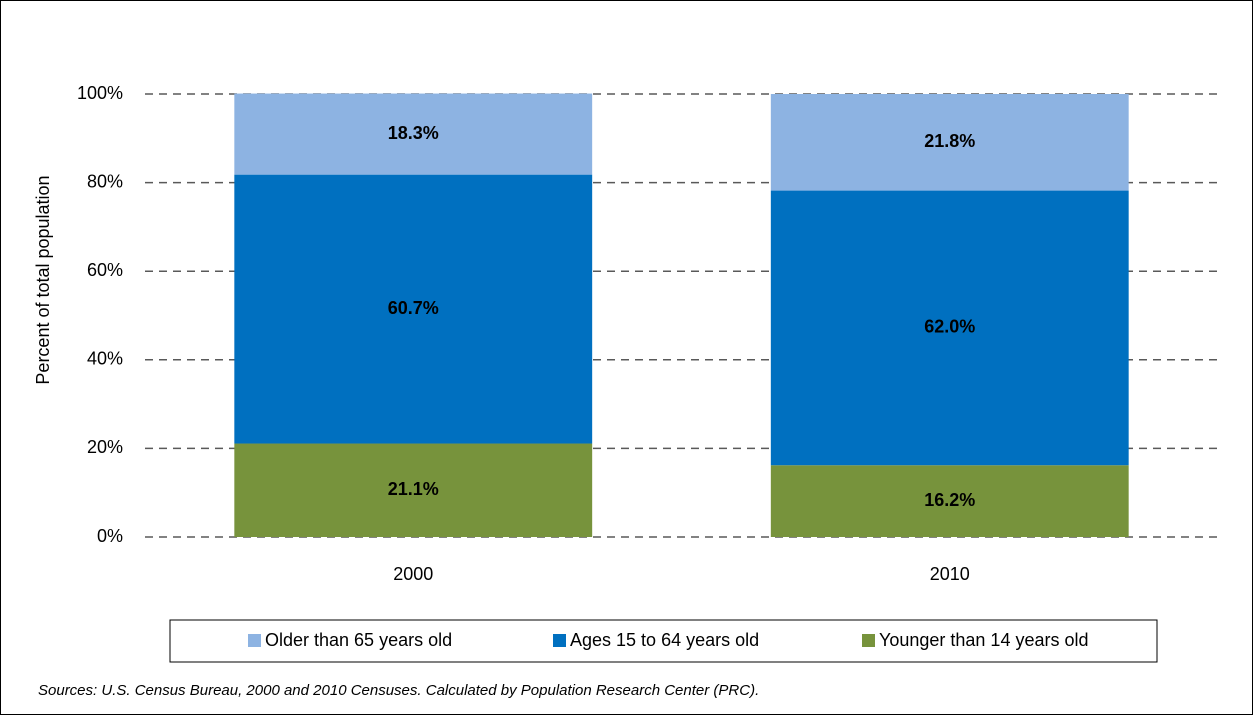 This screenshot has width=1253, height=715. What do you see at coordinates (105, 270) in the screenshot?
I see `y-tick-label: 60%` at bounding box center [105, 270].